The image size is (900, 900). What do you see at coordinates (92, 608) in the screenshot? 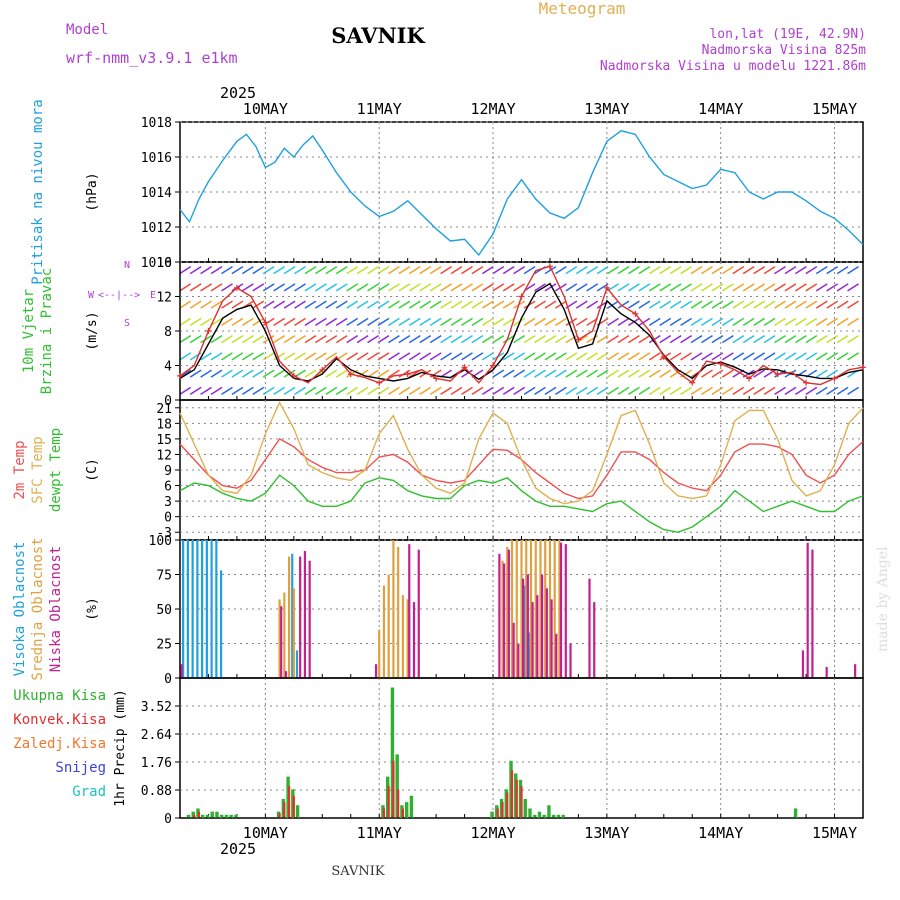
I see `y-axis-unit: (%)` at bounding box center [92, 608].